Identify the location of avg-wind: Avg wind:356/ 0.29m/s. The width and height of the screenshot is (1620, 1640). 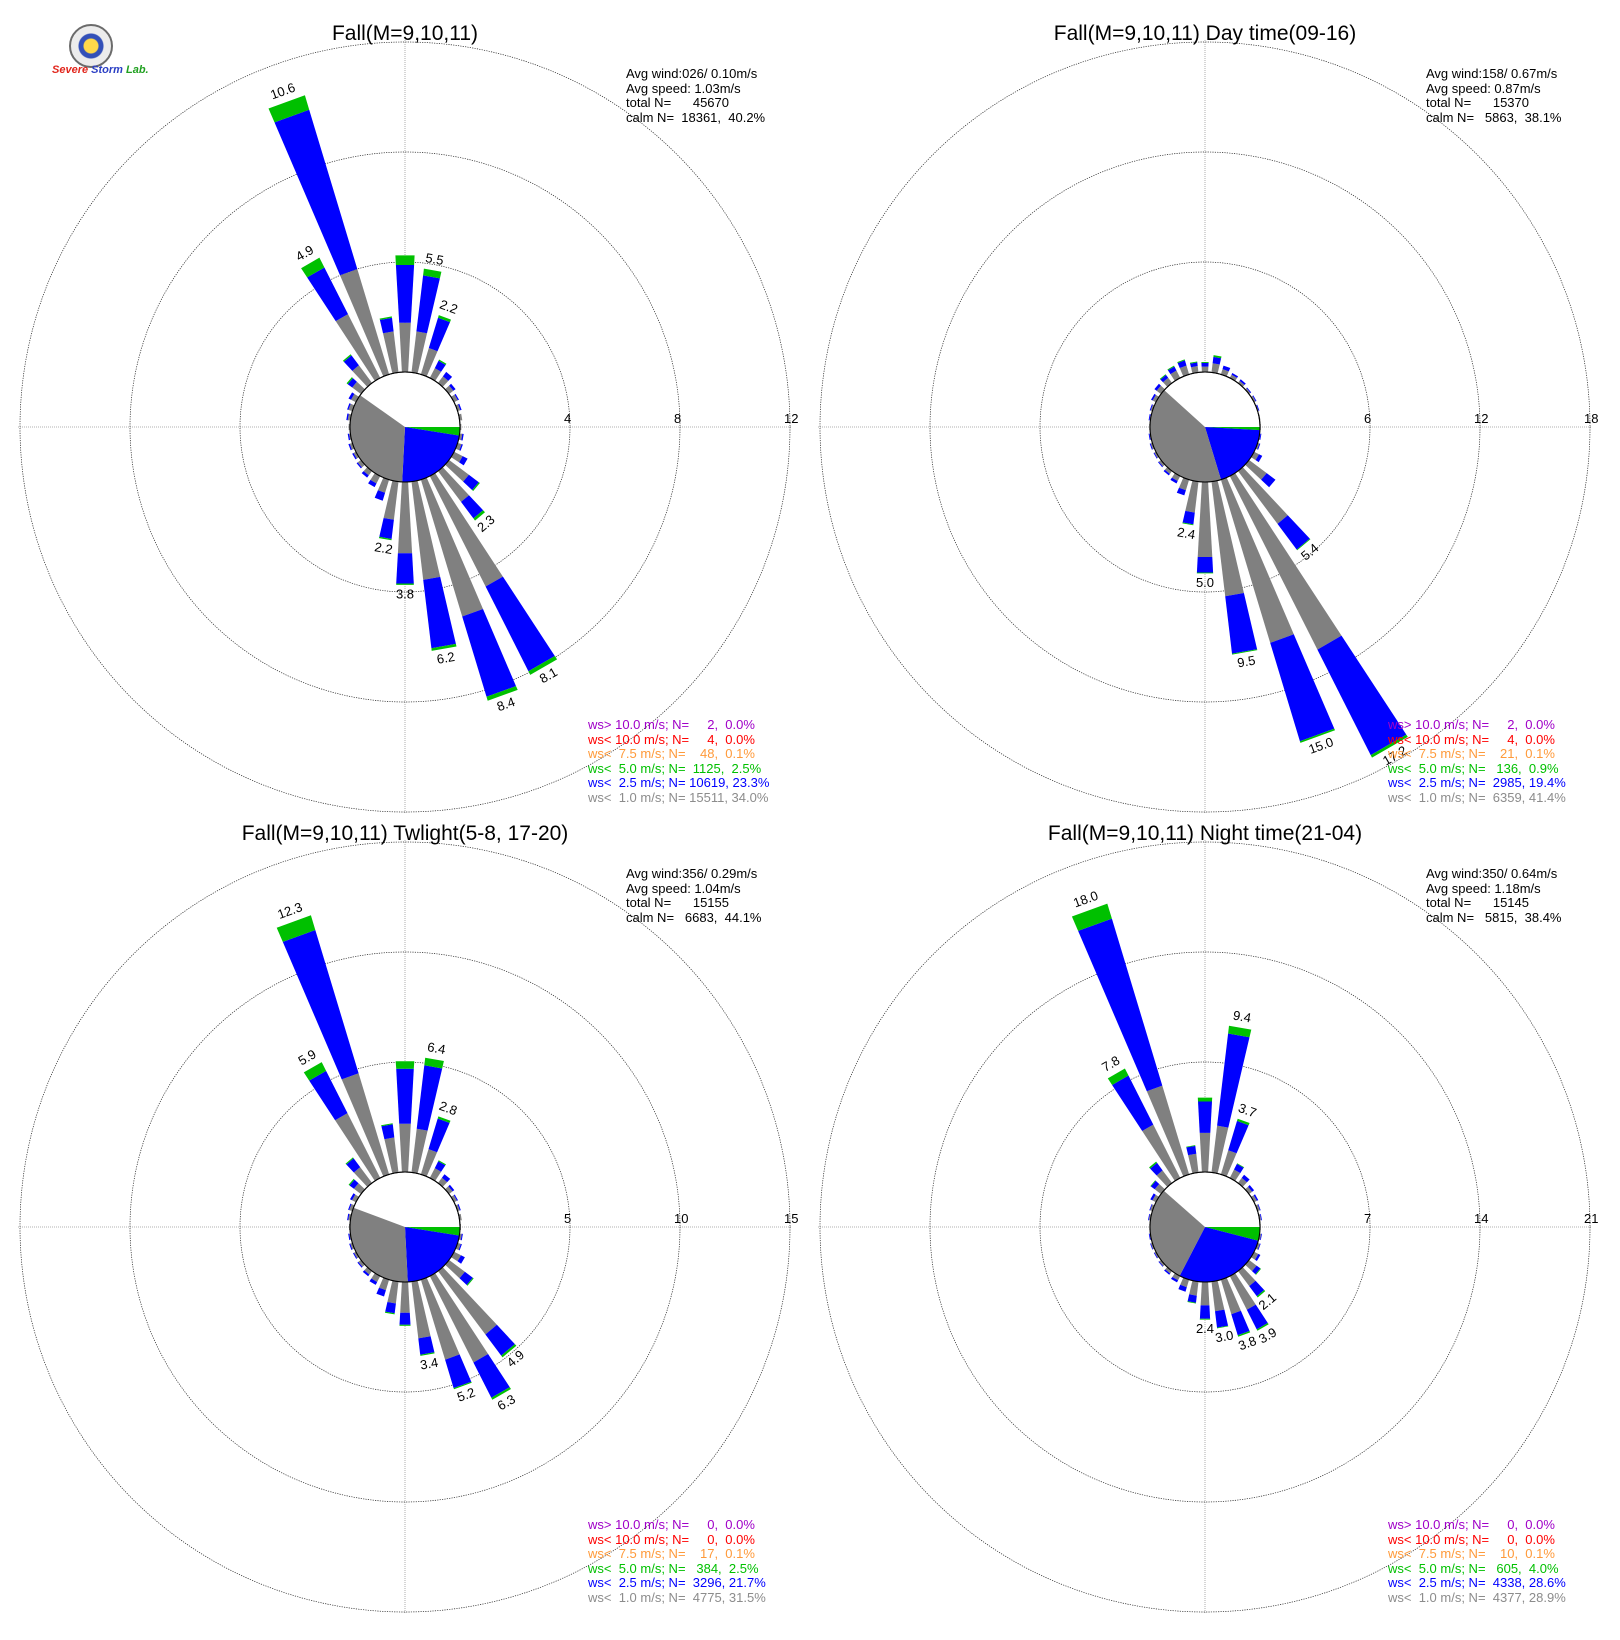
(692, 873).